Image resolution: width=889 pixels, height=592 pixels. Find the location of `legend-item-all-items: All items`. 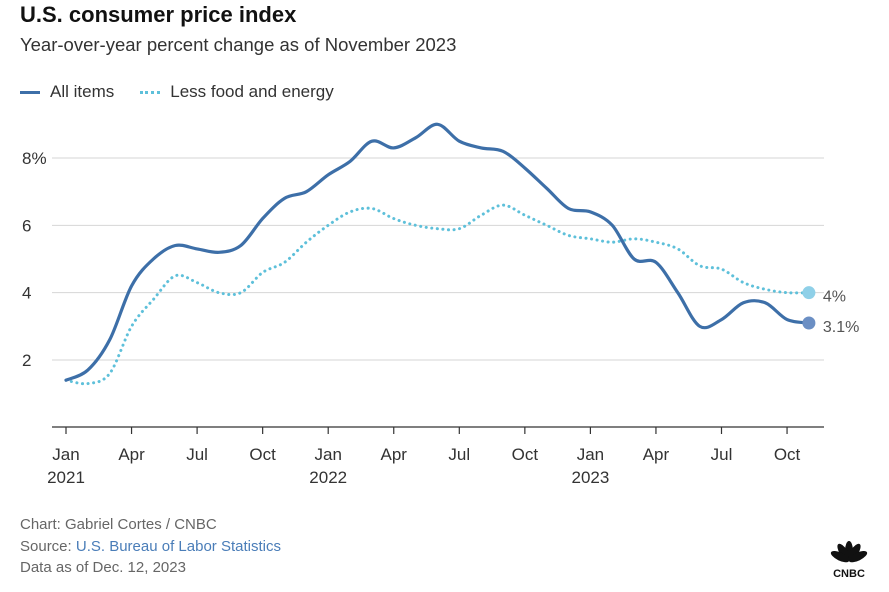

legend-item-all-items: All items is located at coordinates (67, 92).